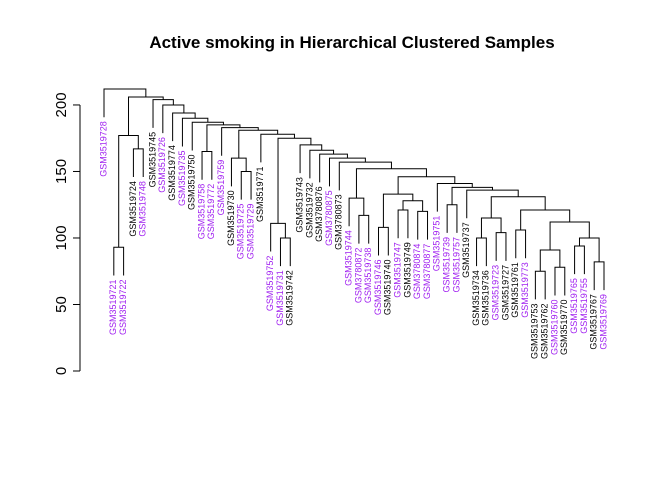 This screenshot has height=480, width=672. What do you see at coordinates (211, 212) in the screenshot?
I see `leaf-label: GSM3519772` at bounding box center [211, 212].